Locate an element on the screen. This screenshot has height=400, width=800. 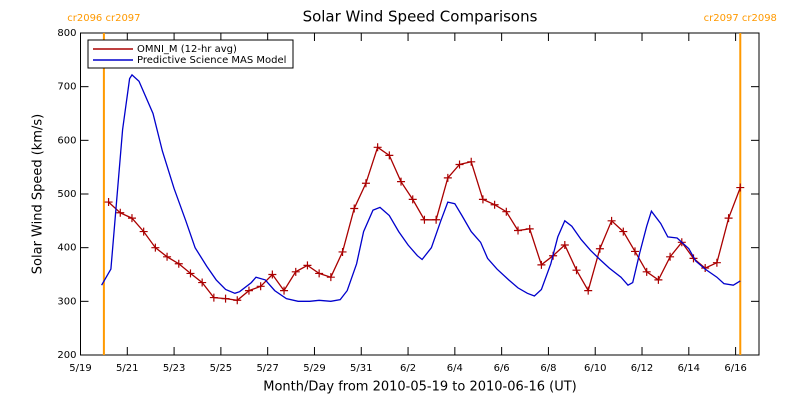
y-tick-label: 500 is located at coordinates (66, 194).